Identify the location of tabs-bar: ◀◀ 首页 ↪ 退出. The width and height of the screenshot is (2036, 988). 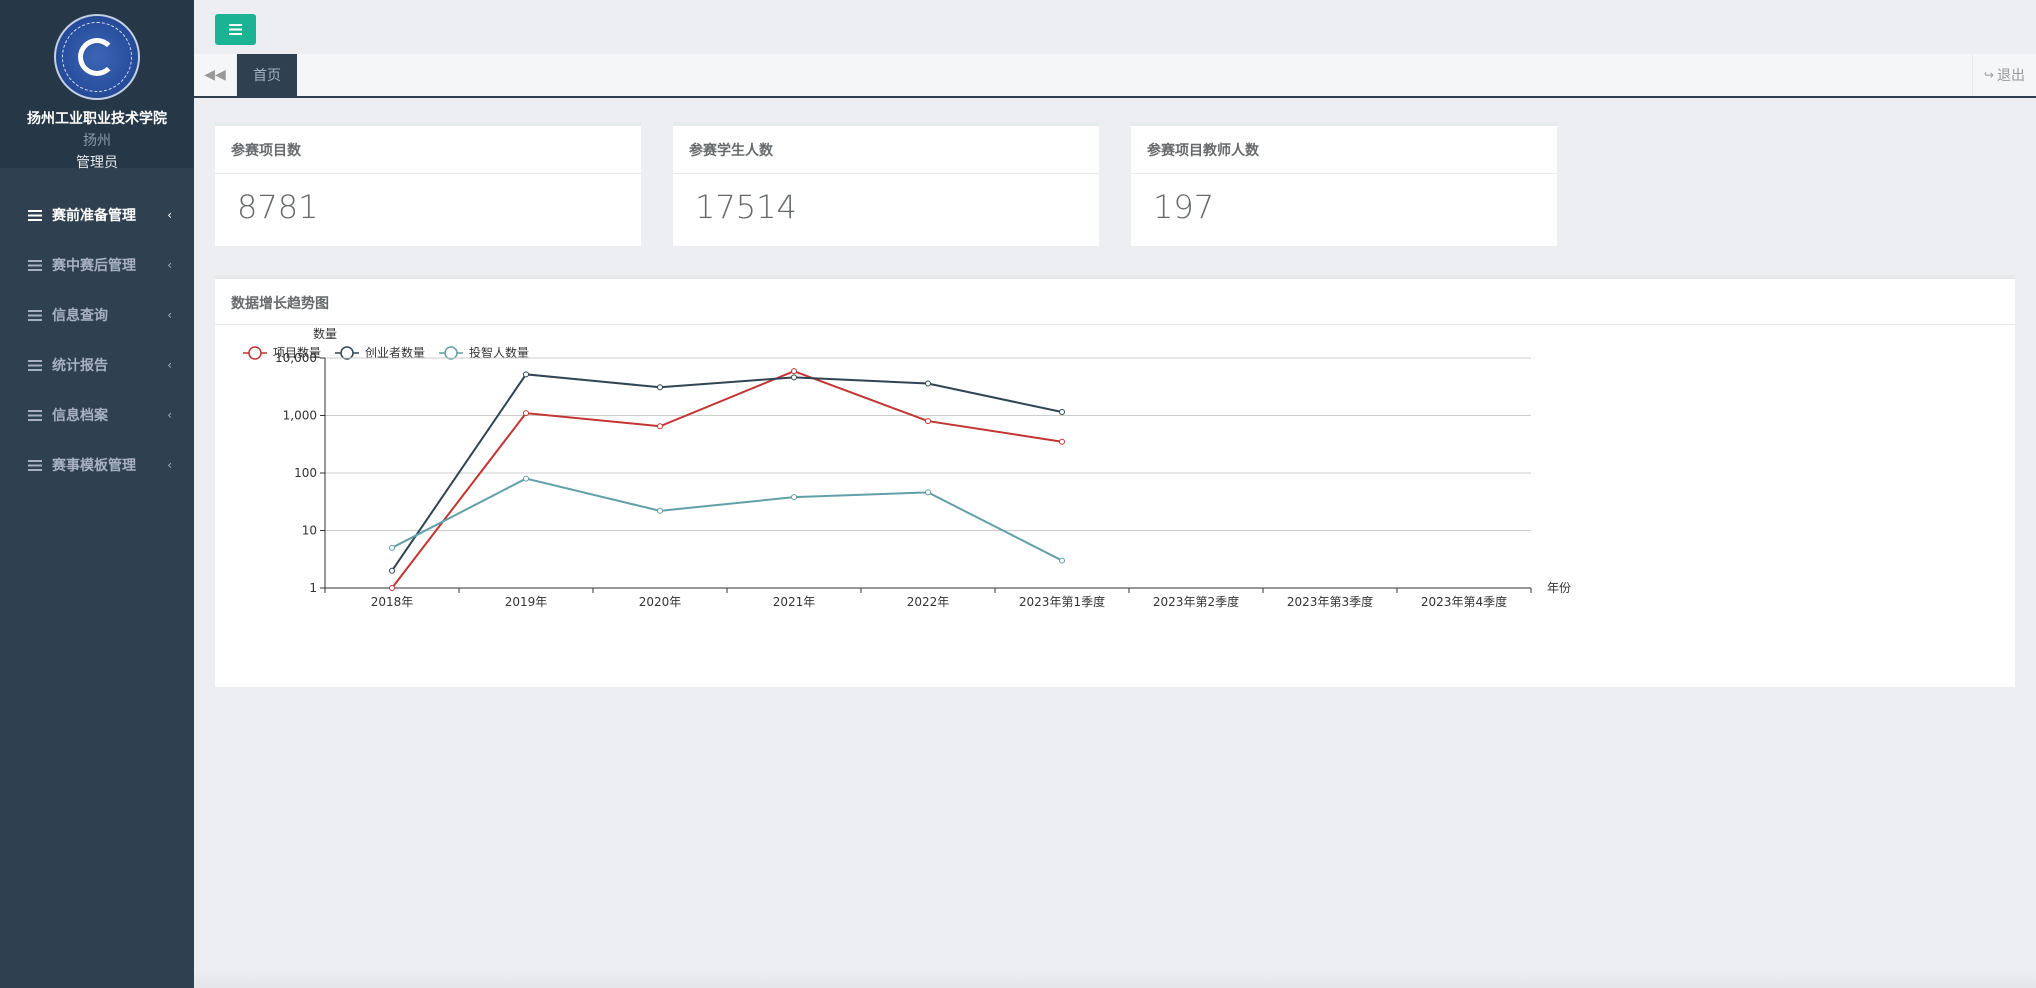
(1115, 76).